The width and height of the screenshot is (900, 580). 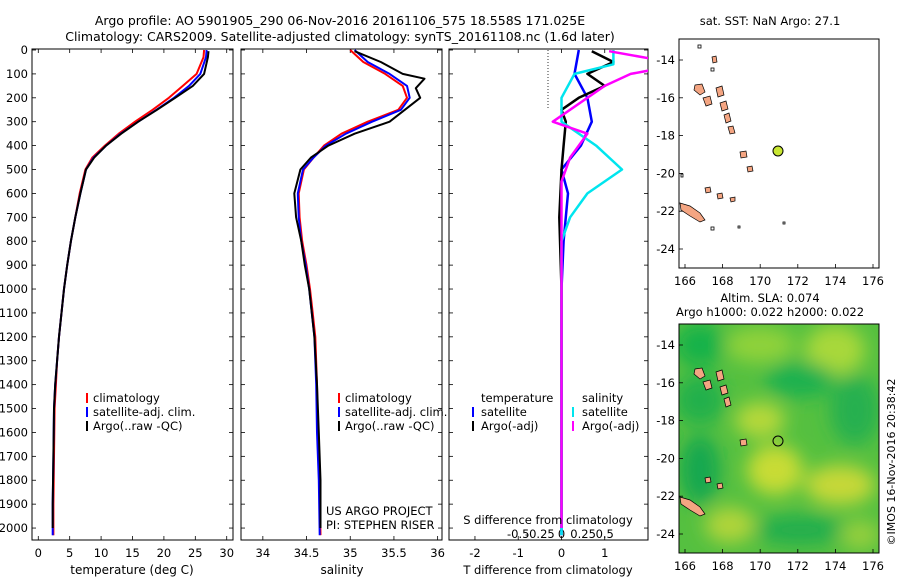 I want to click on sla-map-argo-marker, so click(x=778, y=441).